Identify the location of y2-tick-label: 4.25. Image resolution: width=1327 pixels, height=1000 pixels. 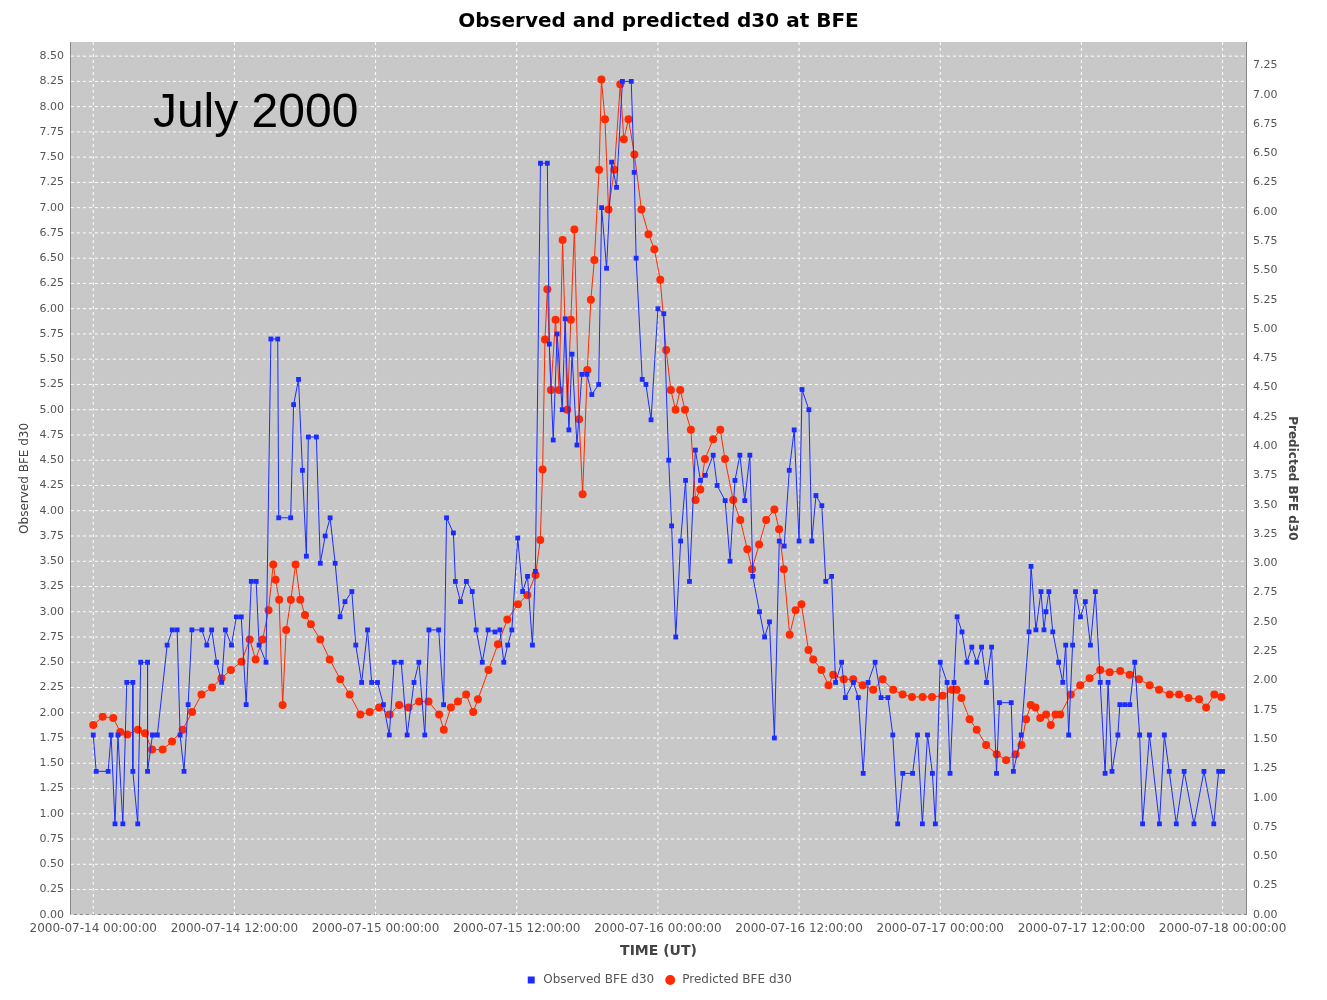
(1265, 416).